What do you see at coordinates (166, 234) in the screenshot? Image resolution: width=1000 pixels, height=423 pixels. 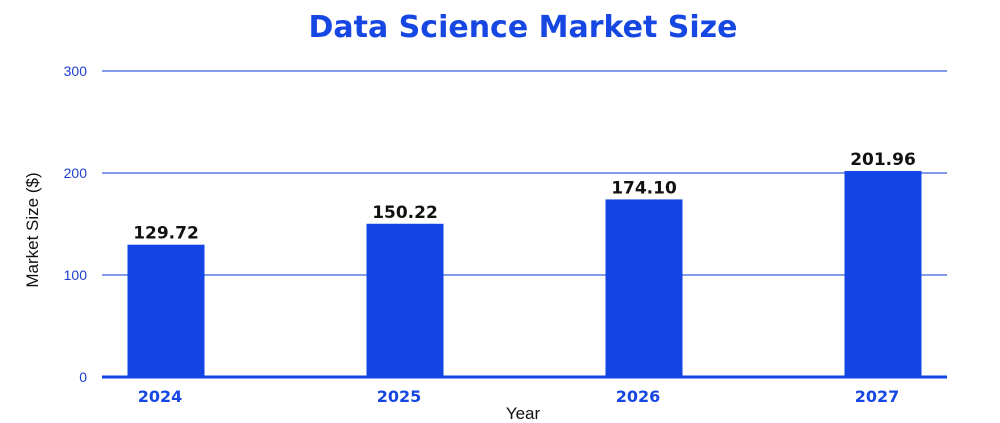 I see `data-label-2024: 129.72` at bounding box center [166, 234].